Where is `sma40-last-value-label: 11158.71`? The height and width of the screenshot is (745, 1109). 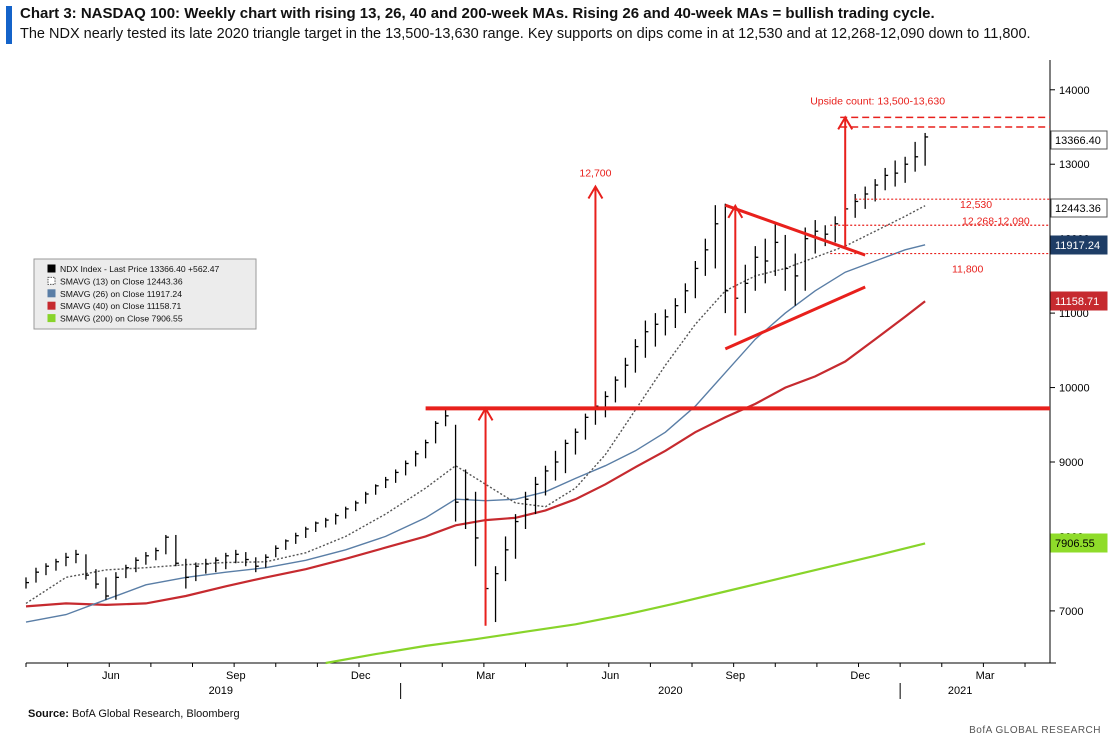
sma40-last-value-label: 11158.71 is located at coordinates (1077, 302).